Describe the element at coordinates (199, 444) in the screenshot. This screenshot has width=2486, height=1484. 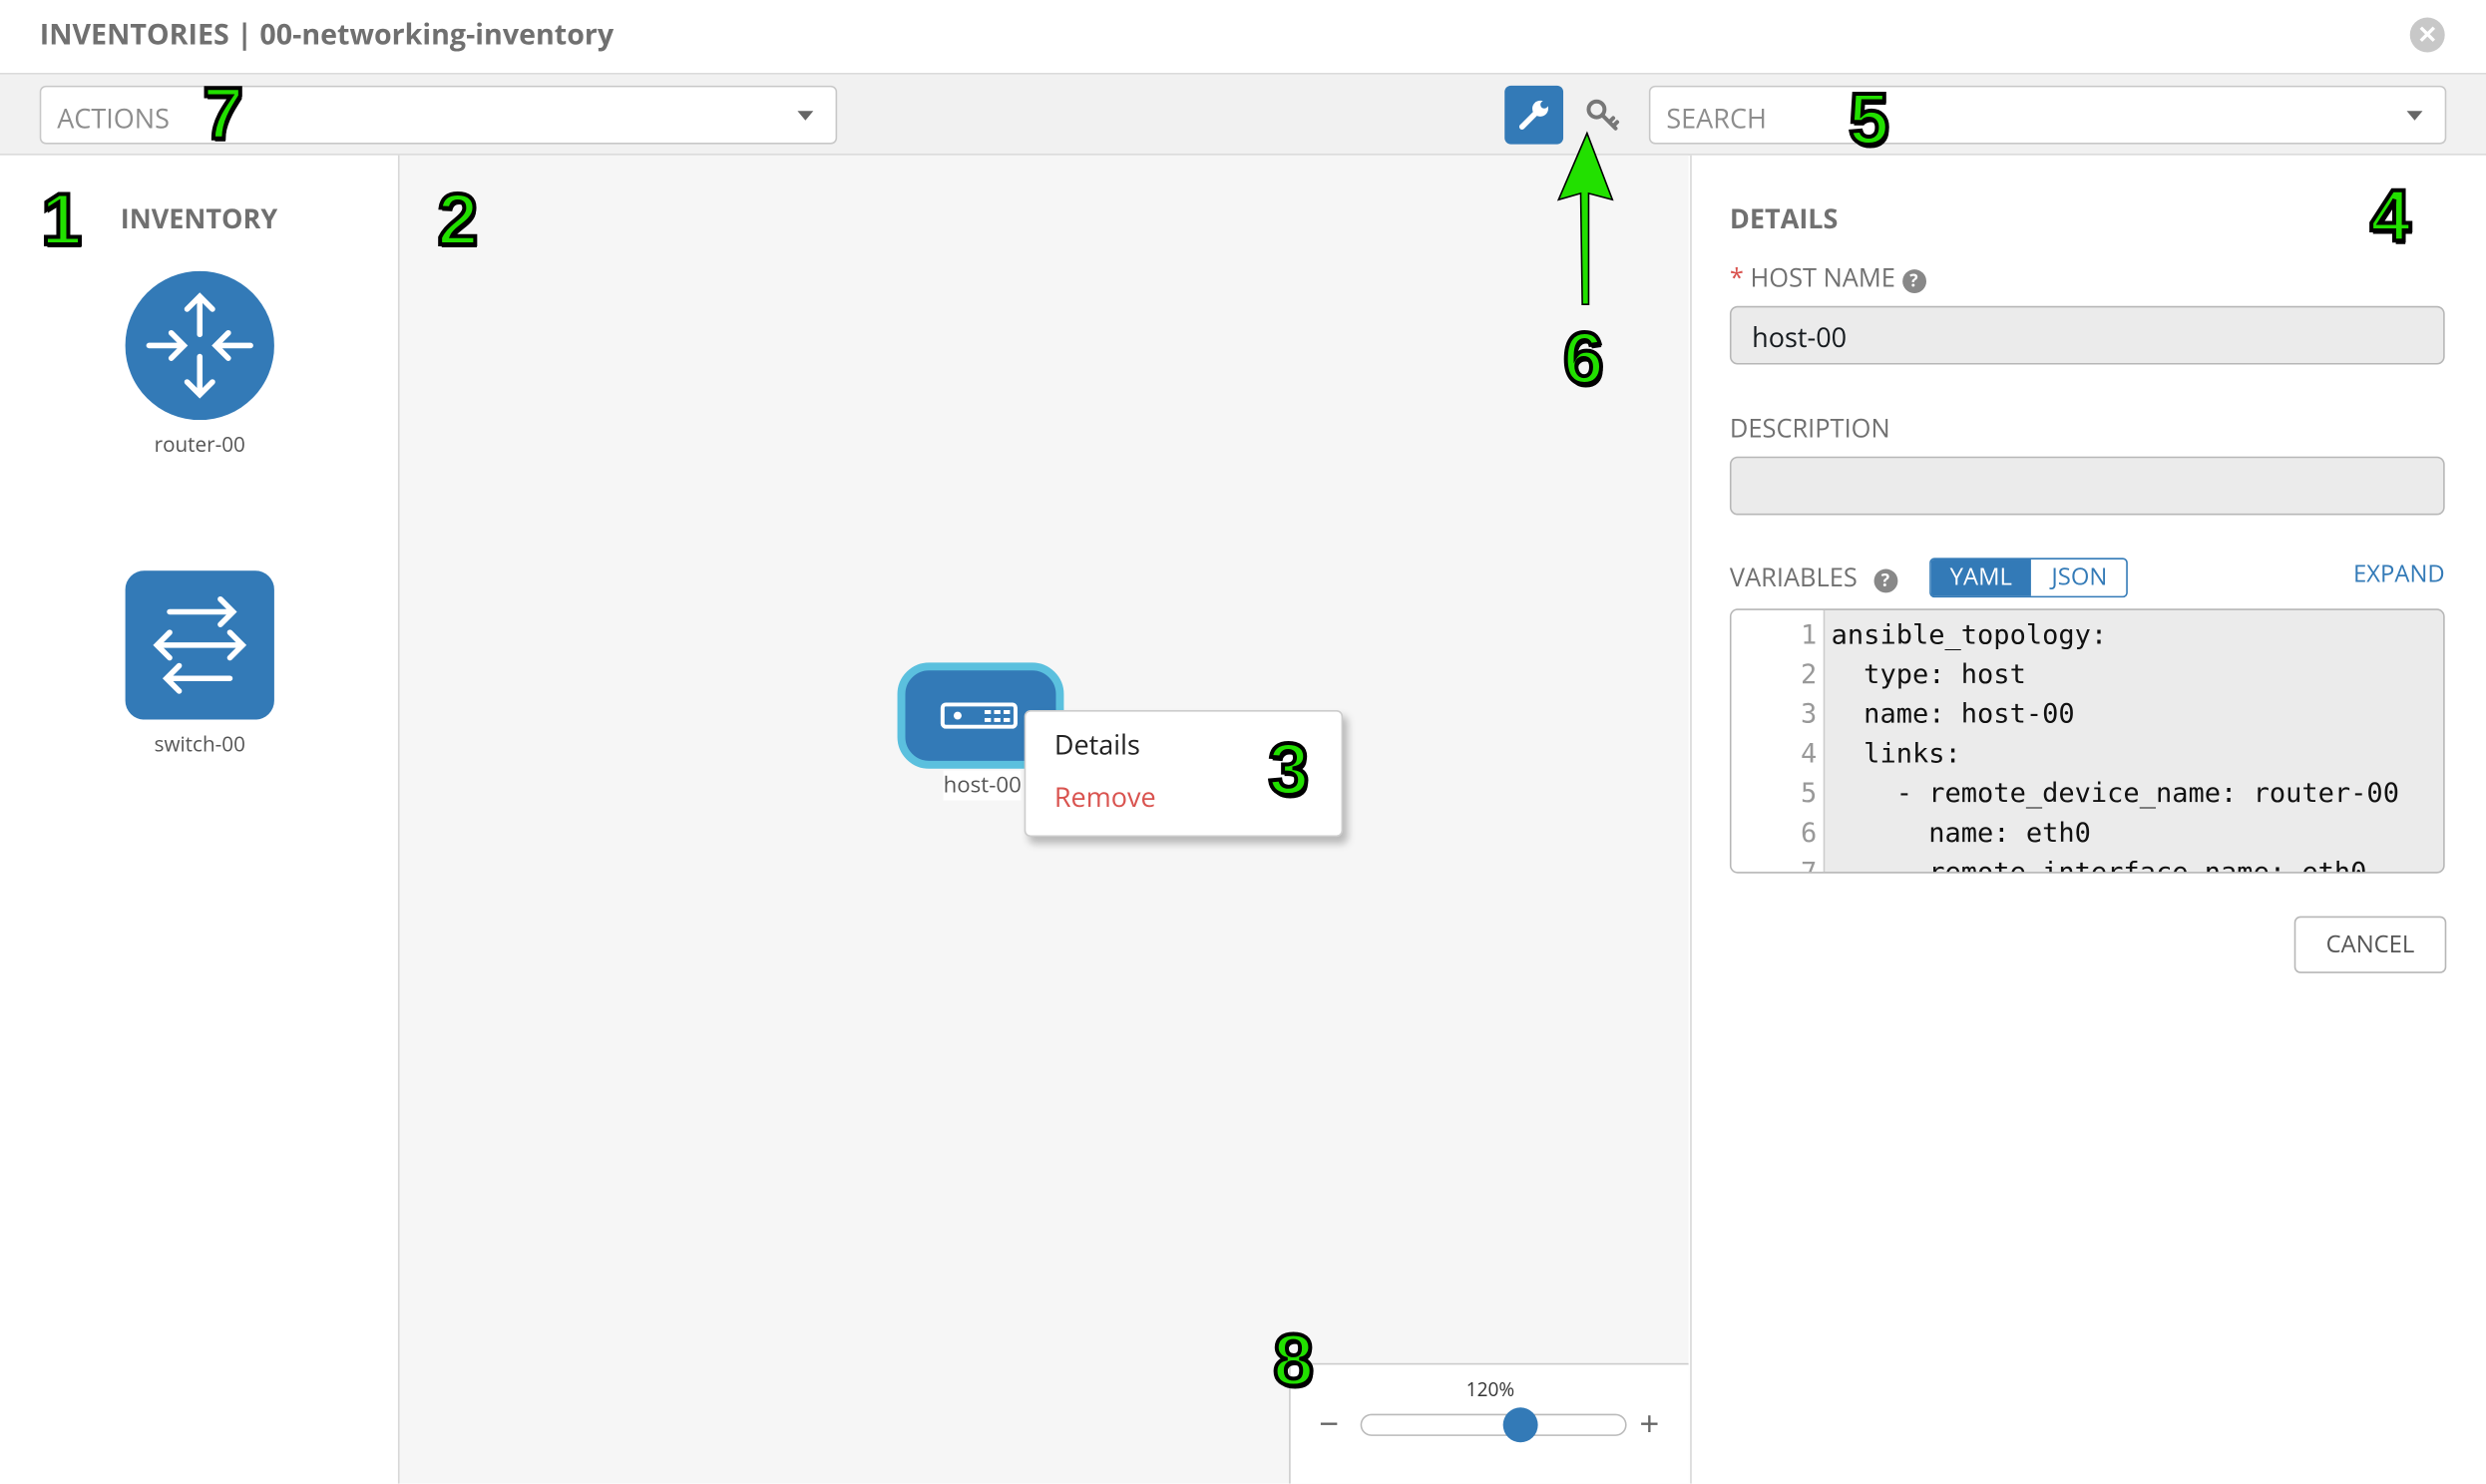
I see `router-00-label: router-00` at that location.